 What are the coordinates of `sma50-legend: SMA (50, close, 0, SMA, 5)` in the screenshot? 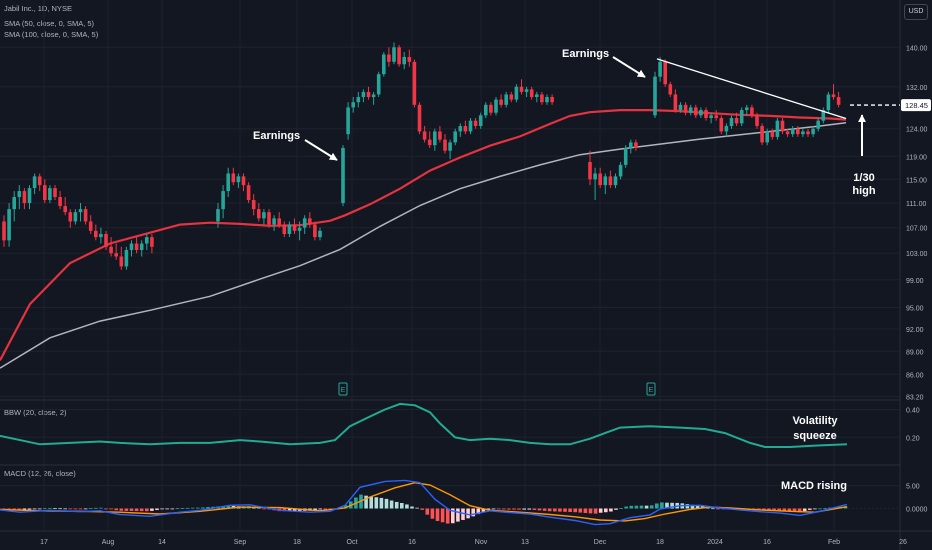 It's located at (49, 23).